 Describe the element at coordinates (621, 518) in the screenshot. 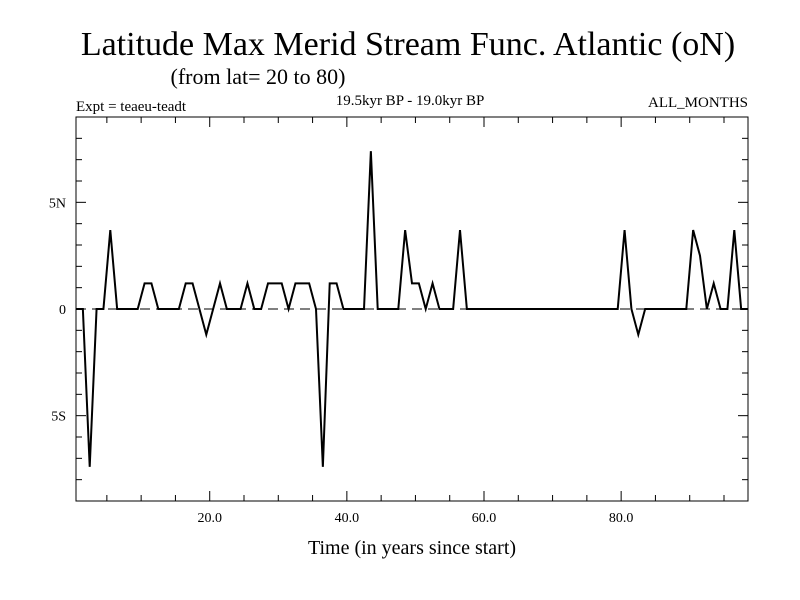

I see `x-tick-label: 80.0` at that location.